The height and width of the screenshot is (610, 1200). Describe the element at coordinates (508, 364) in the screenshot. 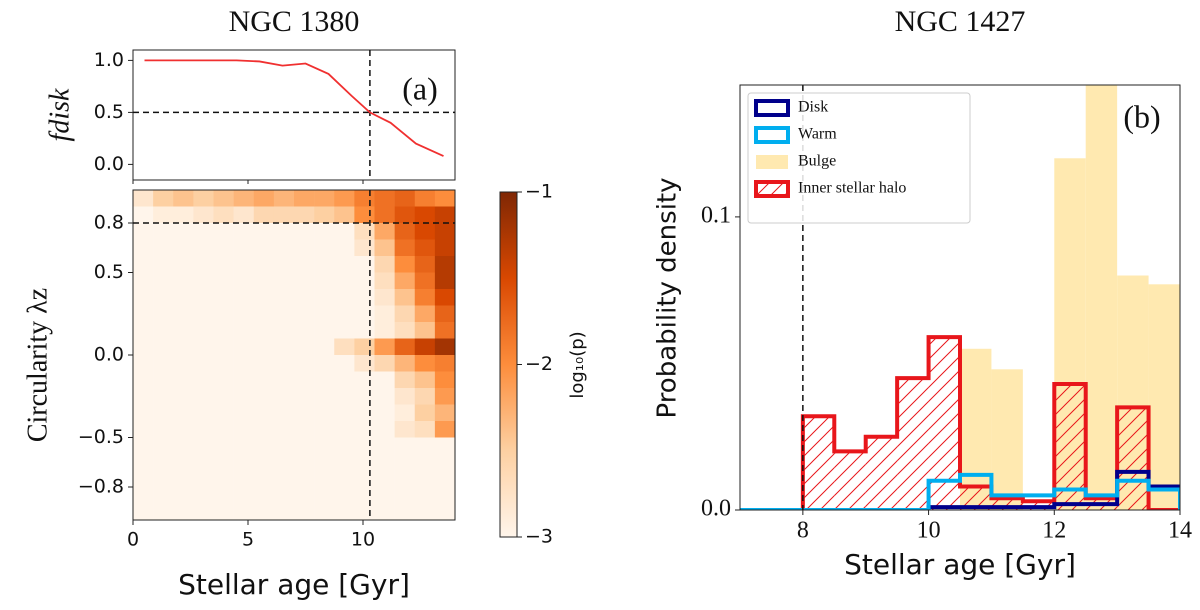

I see `colorbar` at that location.